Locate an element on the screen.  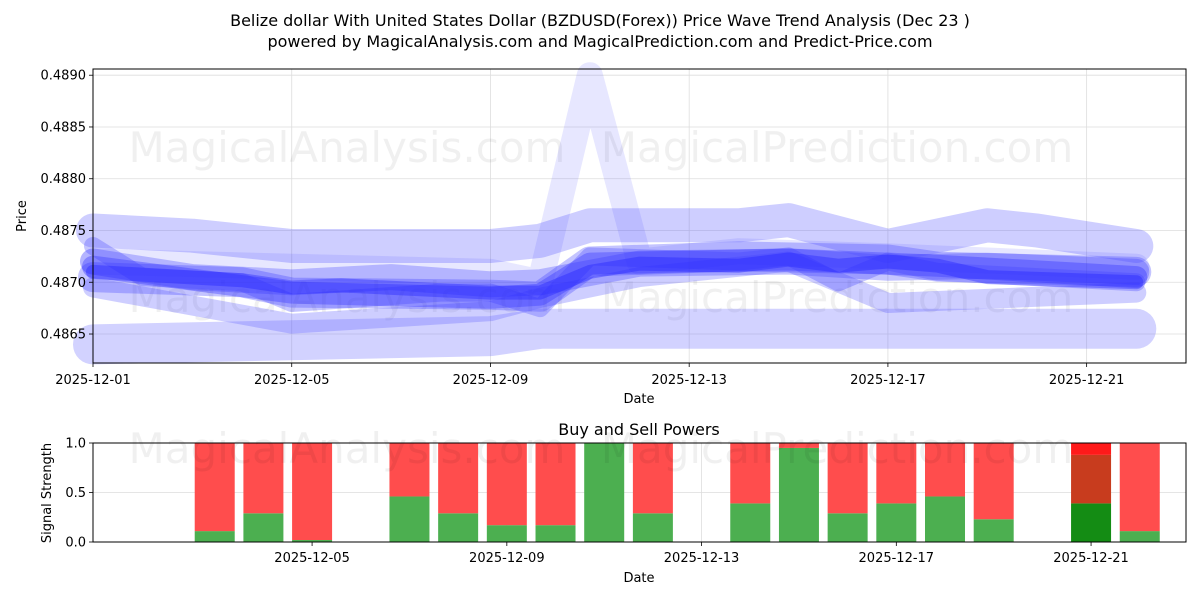
price-xtick-label: 2025-12-05 is located at coordinates (292, 380).